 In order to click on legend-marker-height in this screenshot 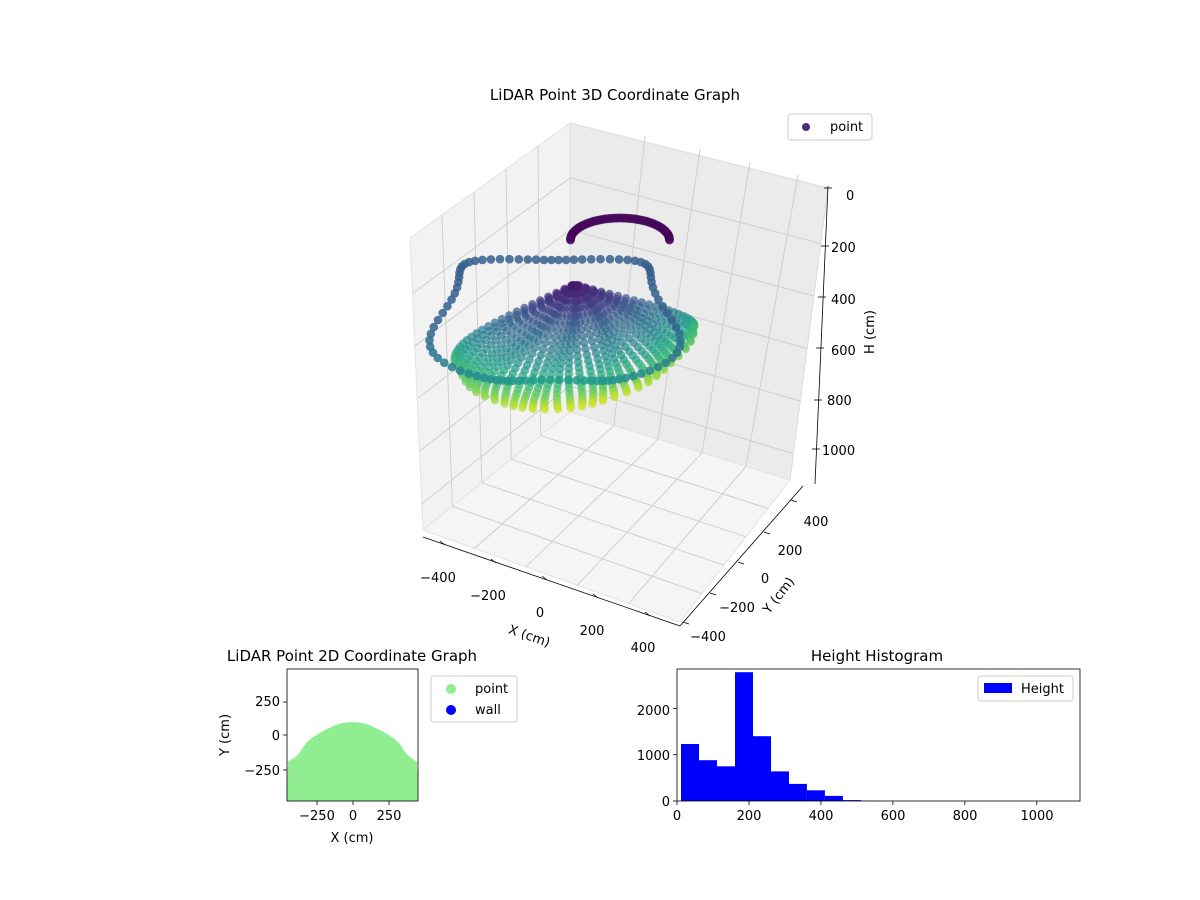, I will do `click(998, 688)`.